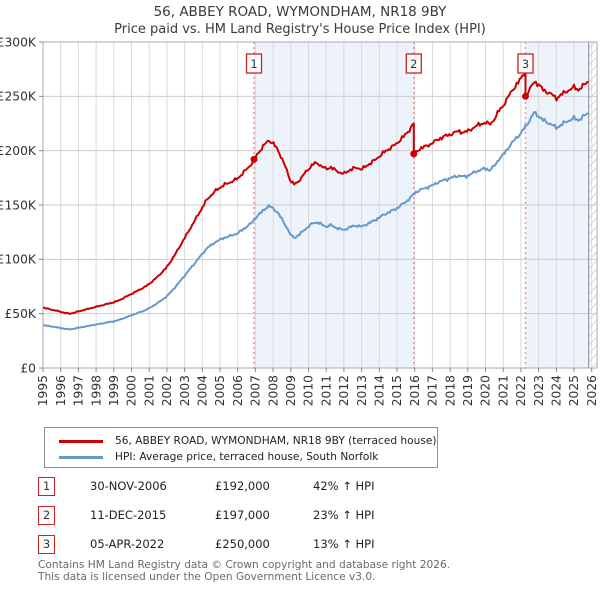 The width and height of the screenshot is (600, 590). What do you see at coordinates (486, 390) in the screenshot?
I see `svg-text: 2020` at bounding box center [486, 390].